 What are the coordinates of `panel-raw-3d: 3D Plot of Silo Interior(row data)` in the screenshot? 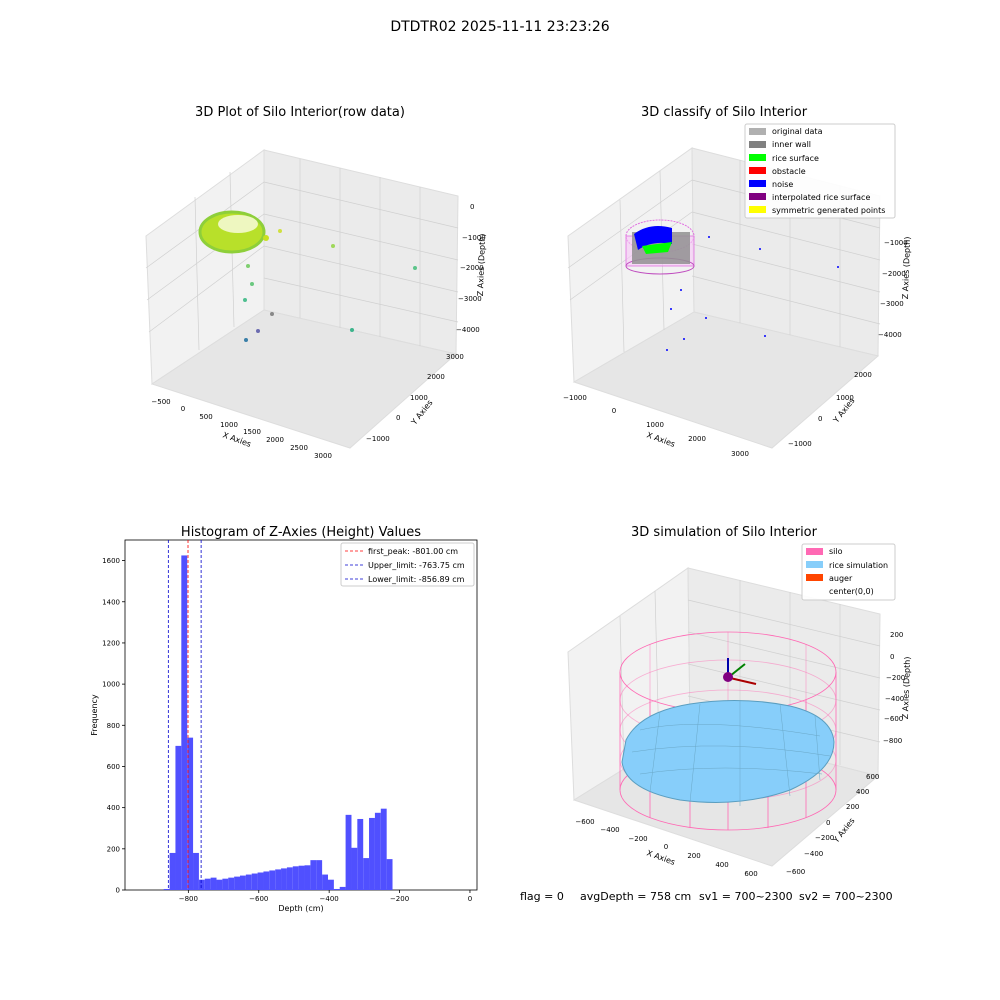 It's located at (316, 282).